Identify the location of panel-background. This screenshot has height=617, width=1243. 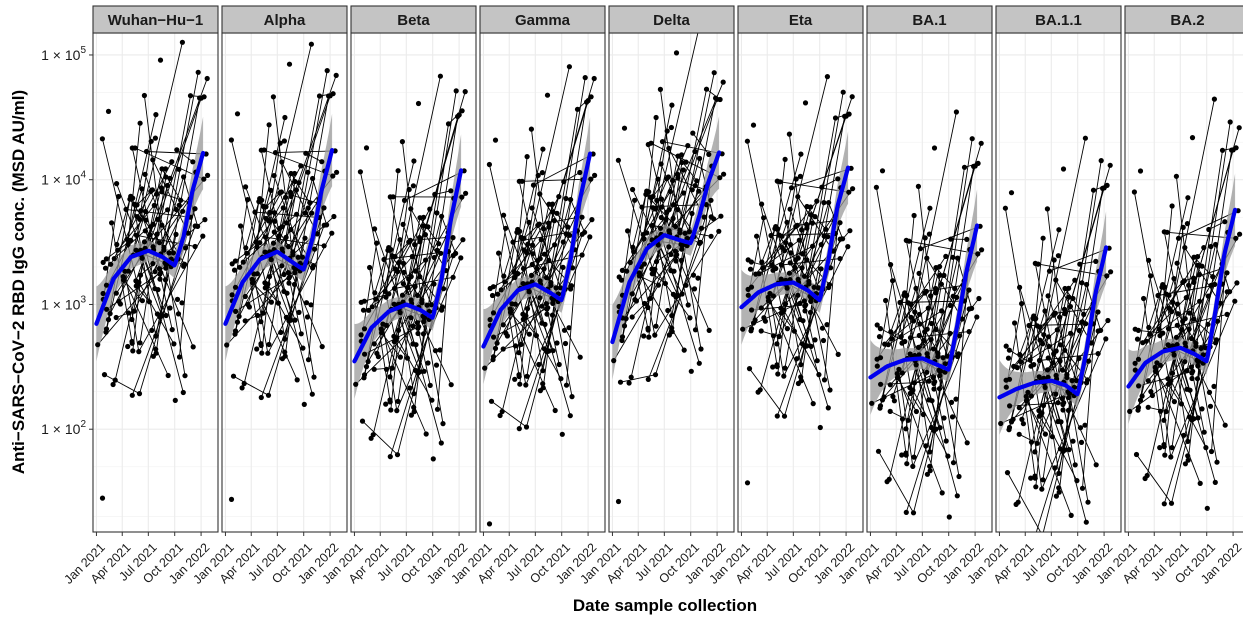
(413, 282).